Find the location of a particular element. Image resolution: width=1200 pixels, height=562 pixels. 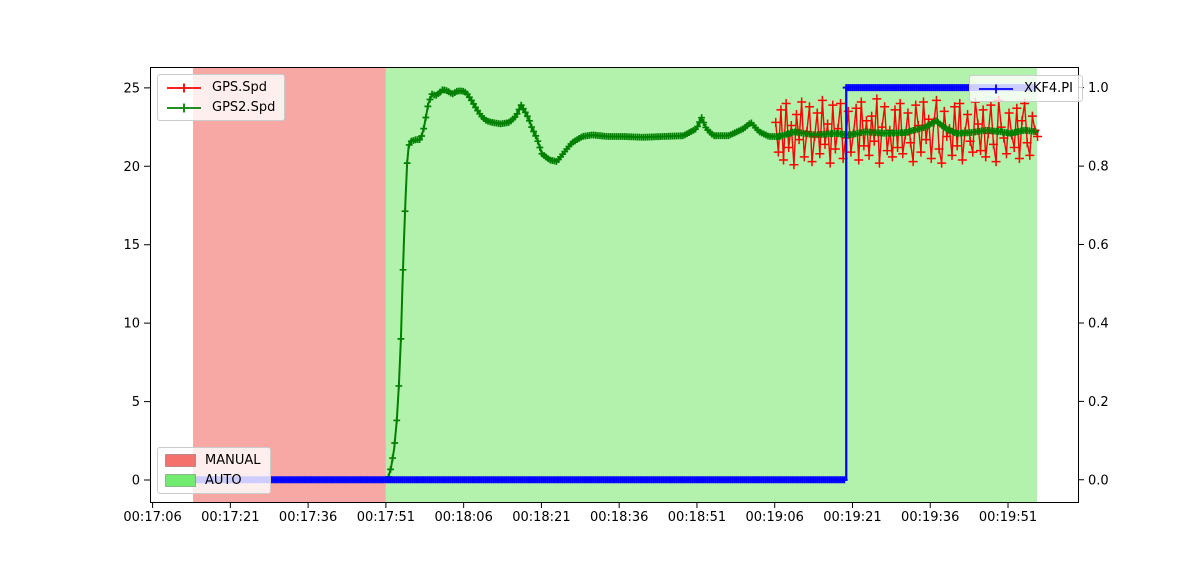

y-left-tick-label: 15 is located at coordinates (131, 245).